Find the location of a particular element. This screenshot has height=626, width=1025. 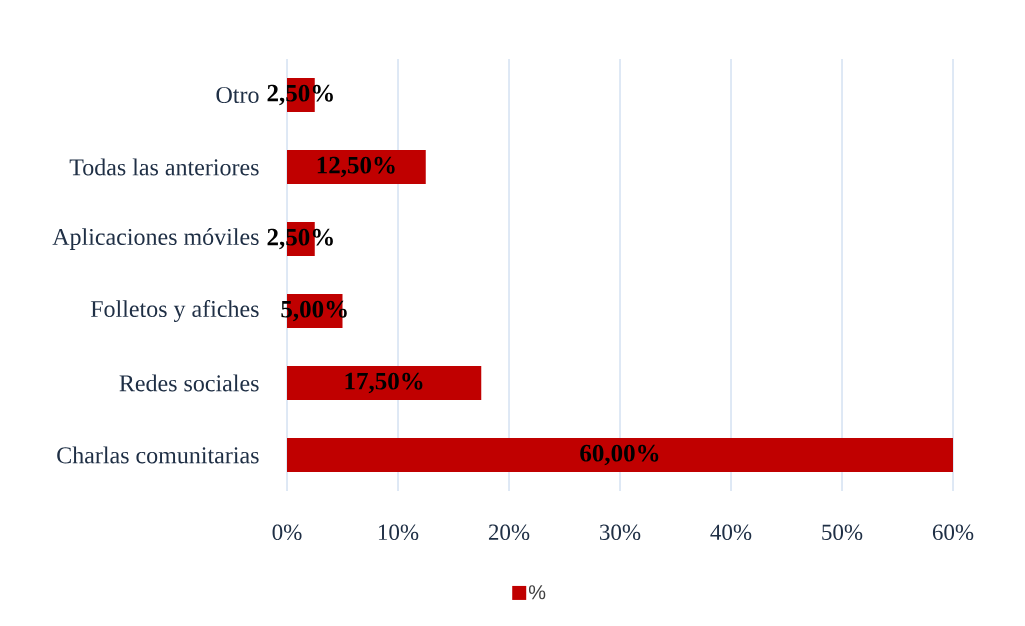

x-tick-label: 60% is located at coordinates (953, 532).